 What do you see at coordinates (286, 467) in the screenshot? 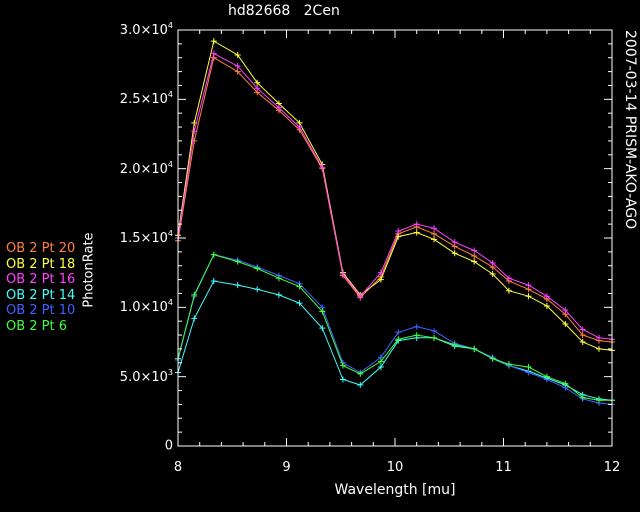
I see `x-tick-label: 9` at bounding box center [286, 467].